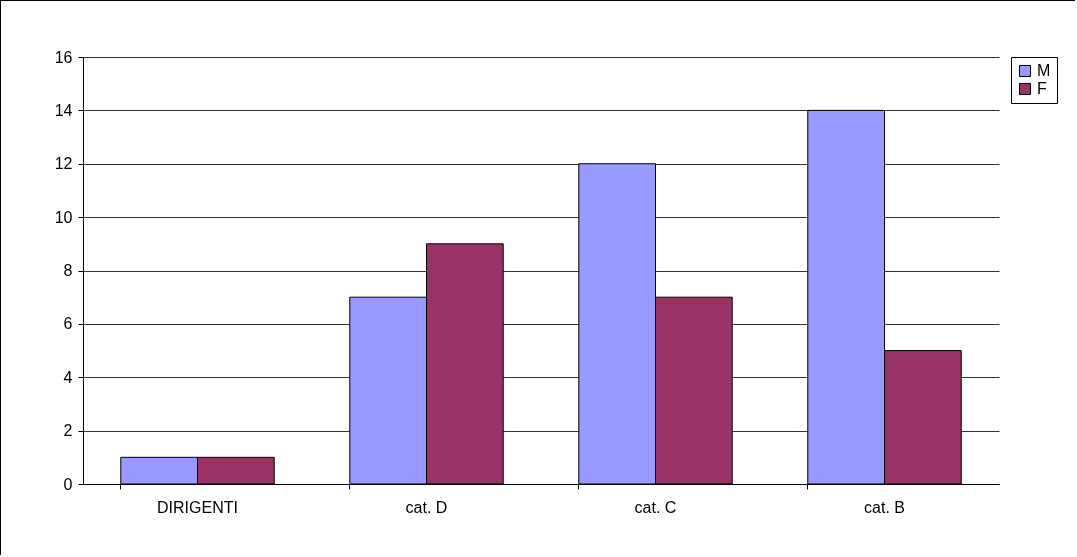 This screenshot has width=1077, height=557. What do you see at coordinates (655, 507) in the screenshot?
I see `x-tick-label: cat. C` at bounding box center [655, 507].